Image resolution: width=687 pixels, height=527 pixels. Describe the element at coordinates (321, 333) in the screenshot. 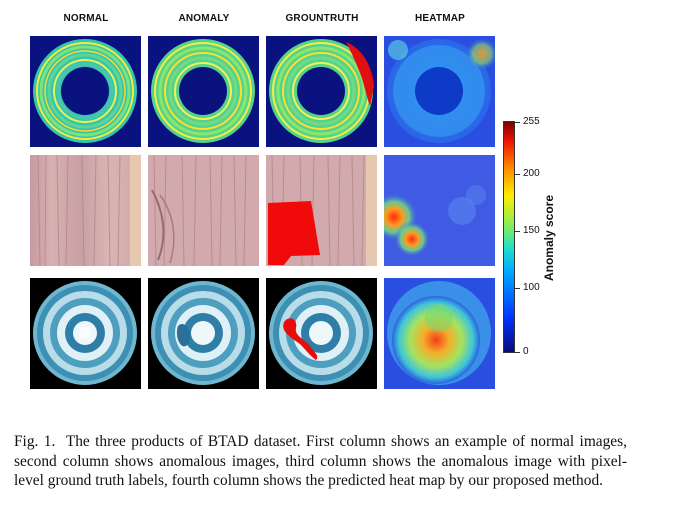

I see `image-row3-groundtruth` at that location.